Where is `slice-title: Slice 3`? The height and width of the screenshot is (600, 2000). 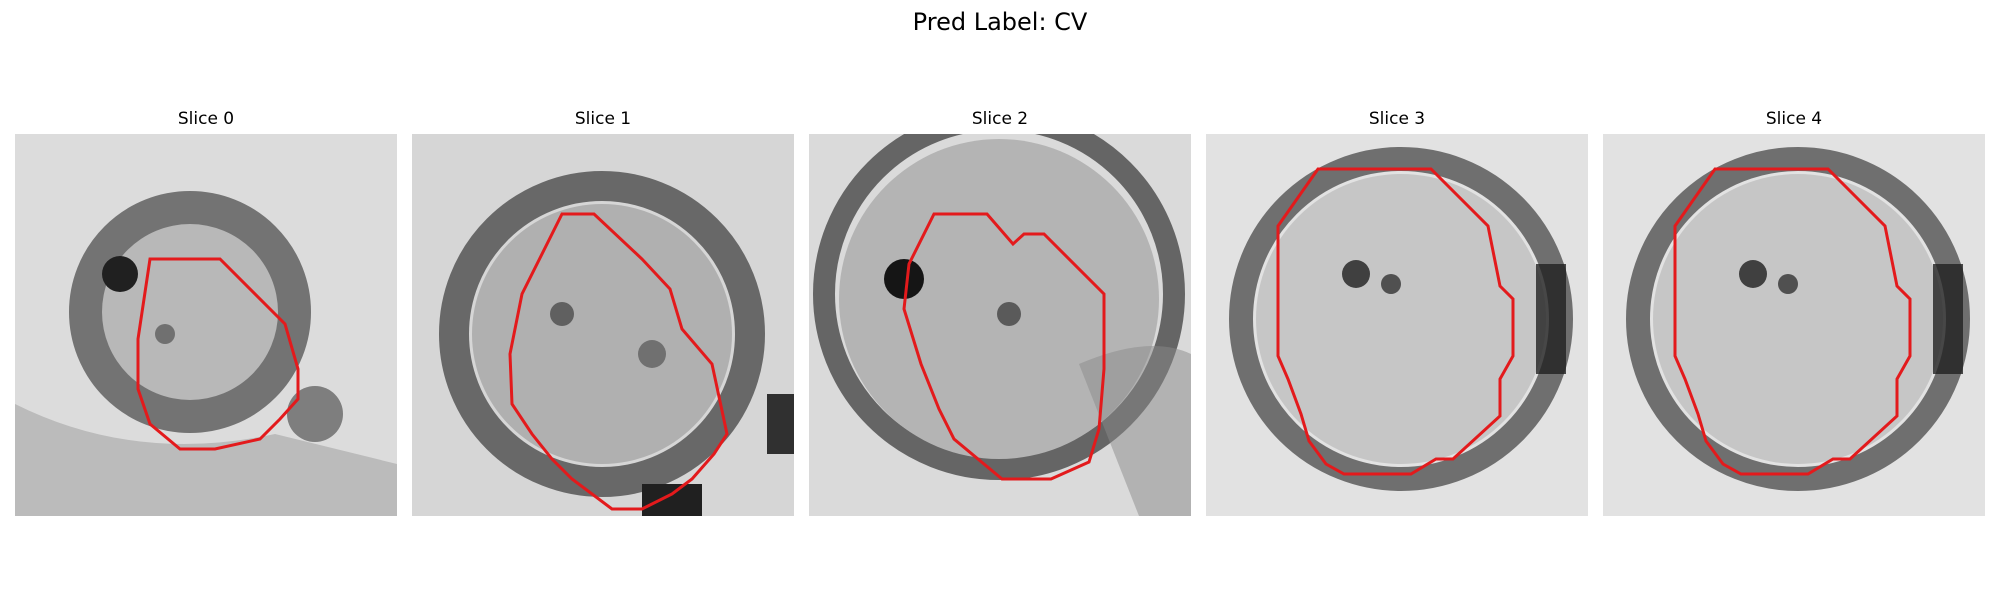 slice-title: Slice 3 is located at coordinates (1397, 119).